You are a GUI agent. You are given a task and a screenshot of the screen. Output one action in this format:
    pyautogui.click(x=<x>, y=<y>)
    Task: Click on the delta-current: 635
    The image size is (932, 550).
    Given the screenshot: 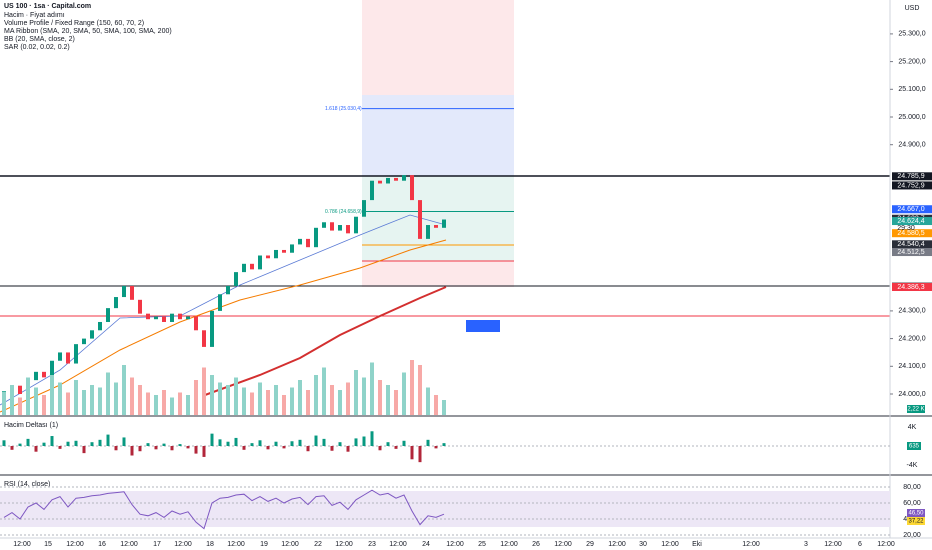 What is the action you would take?
    pyautogui.click(x=914, y=447)
    